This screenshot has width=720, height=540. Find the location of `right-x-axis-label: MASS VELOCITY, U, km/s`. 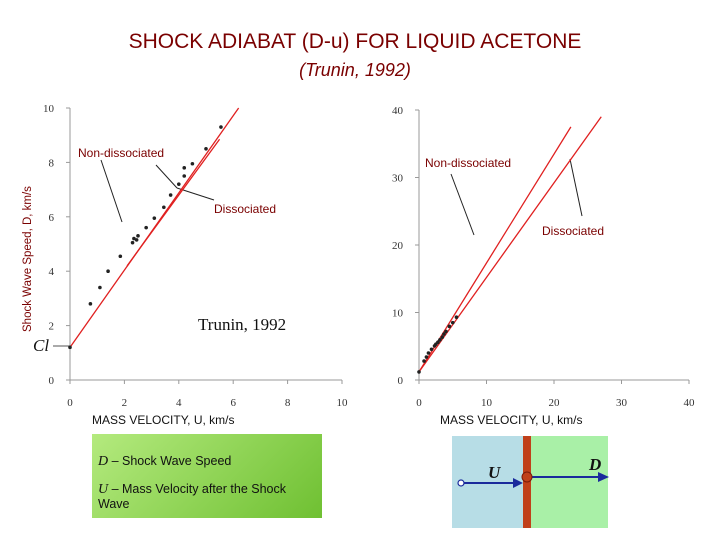

right-x-axis-label: MASS VELOCITY, U, km/s is located at coordinates (511, 420).